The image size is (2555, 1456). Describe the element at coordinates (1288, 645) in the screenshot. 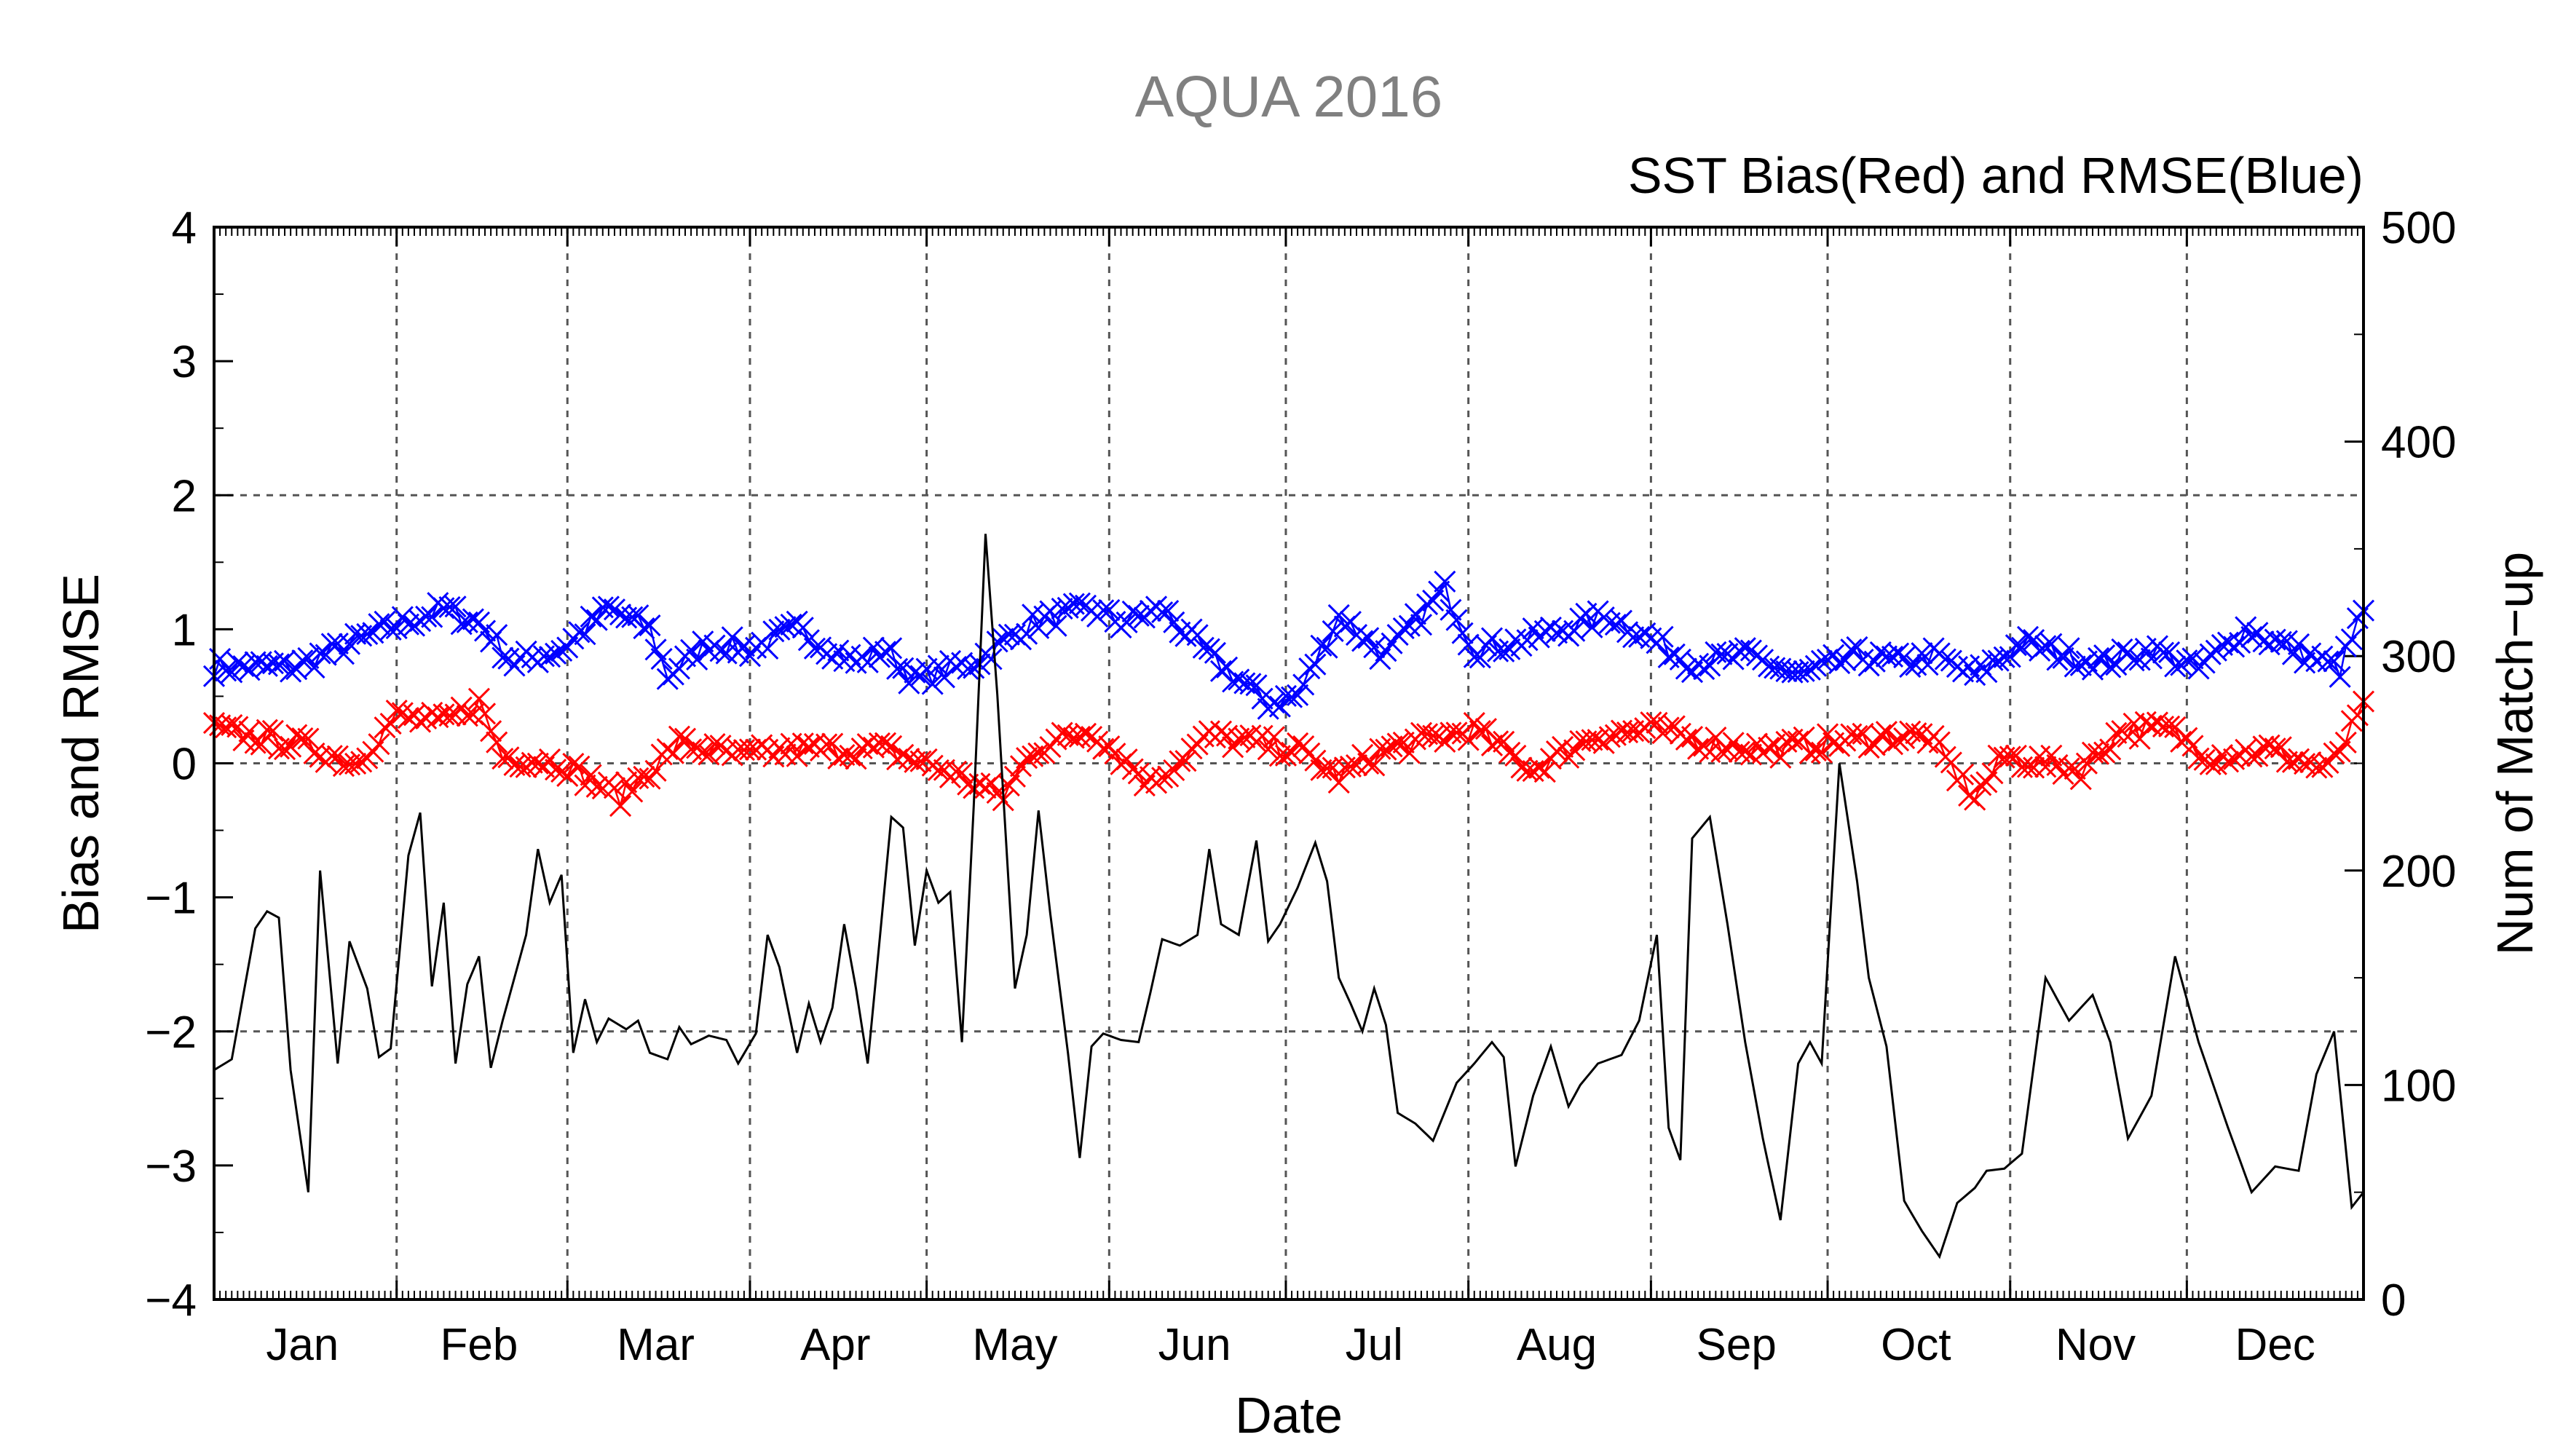

I see `rmse-line` at that location.